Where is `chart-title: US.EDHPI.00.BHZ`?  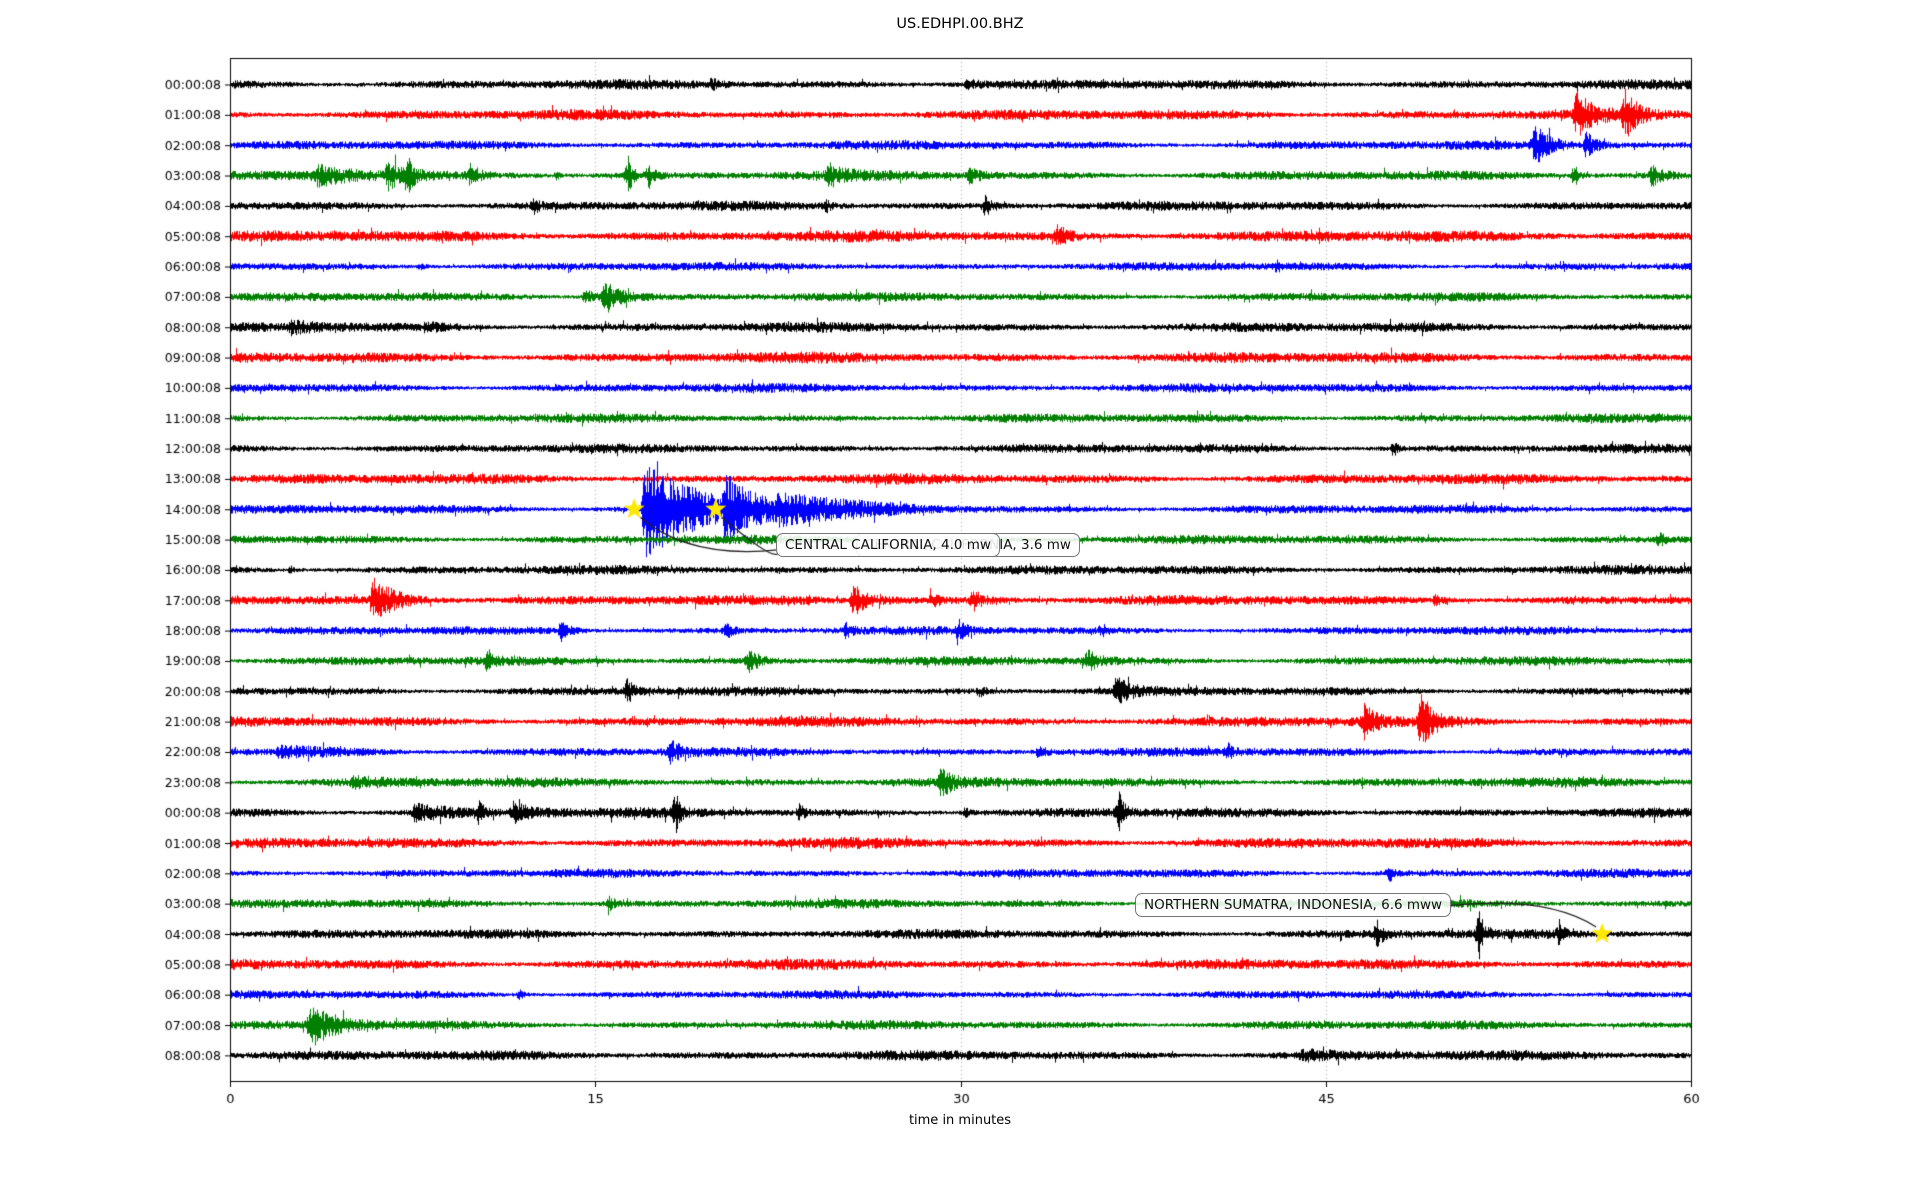 chart-title: US.EDHPI.00.BHZ is located at coordinates (960, 24).